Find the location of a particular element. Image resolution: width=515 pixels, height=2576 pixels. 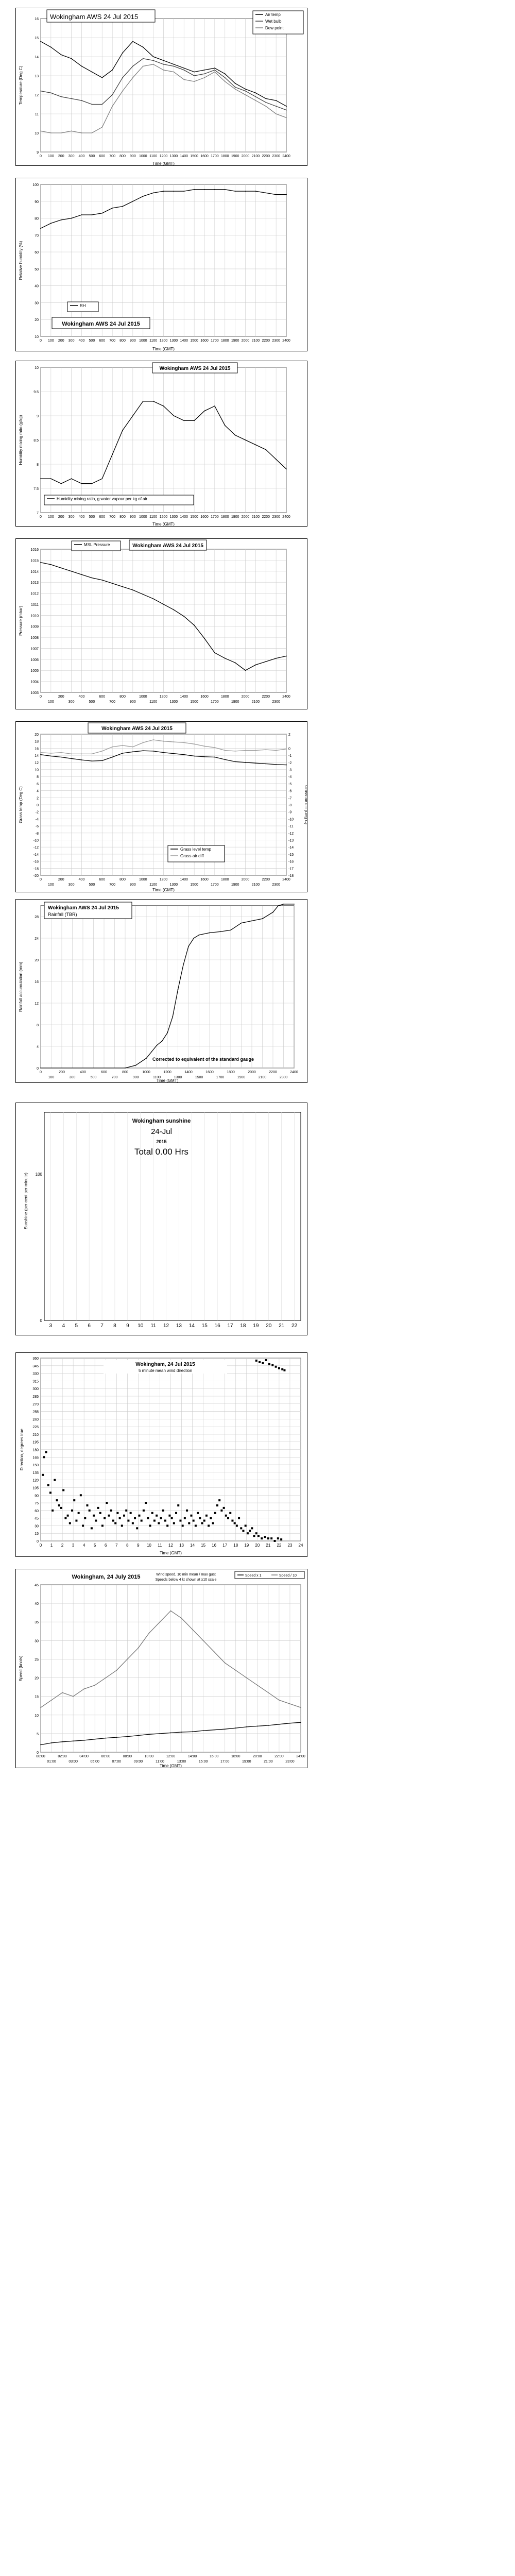

y-tick-label: 1004 is located at coordinates (34, 682).